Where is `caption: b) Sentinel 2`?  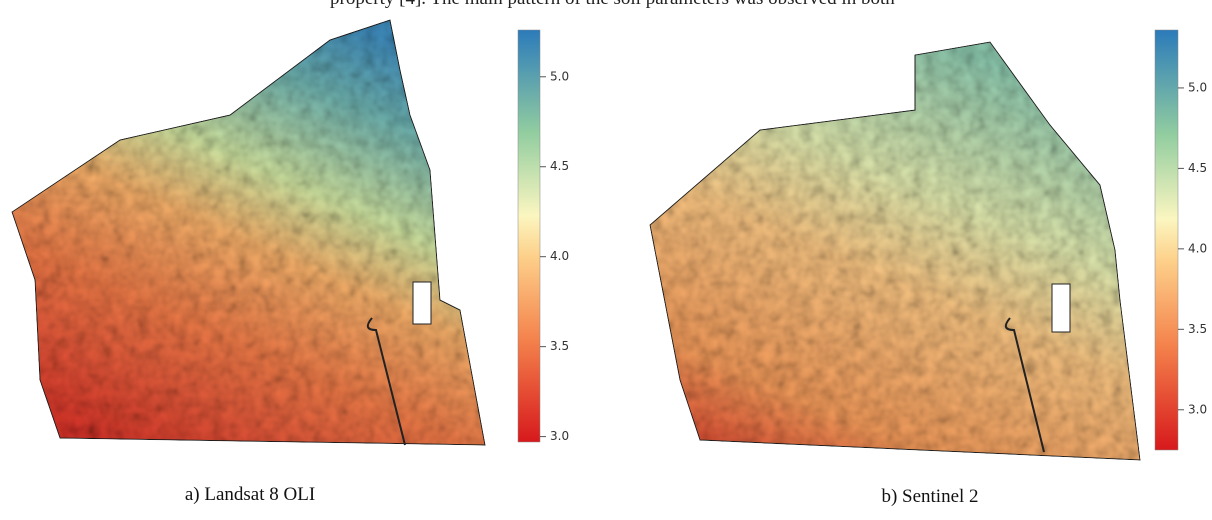
caption: b) Sentinel 2 is located at coordinates (929, 496).